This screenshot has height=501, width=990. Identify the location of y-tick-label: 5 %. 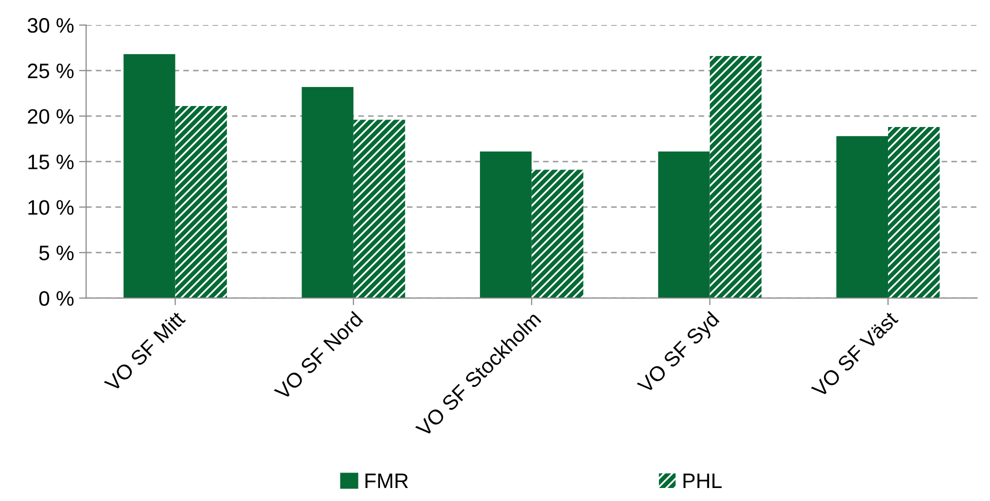
(56, 253).